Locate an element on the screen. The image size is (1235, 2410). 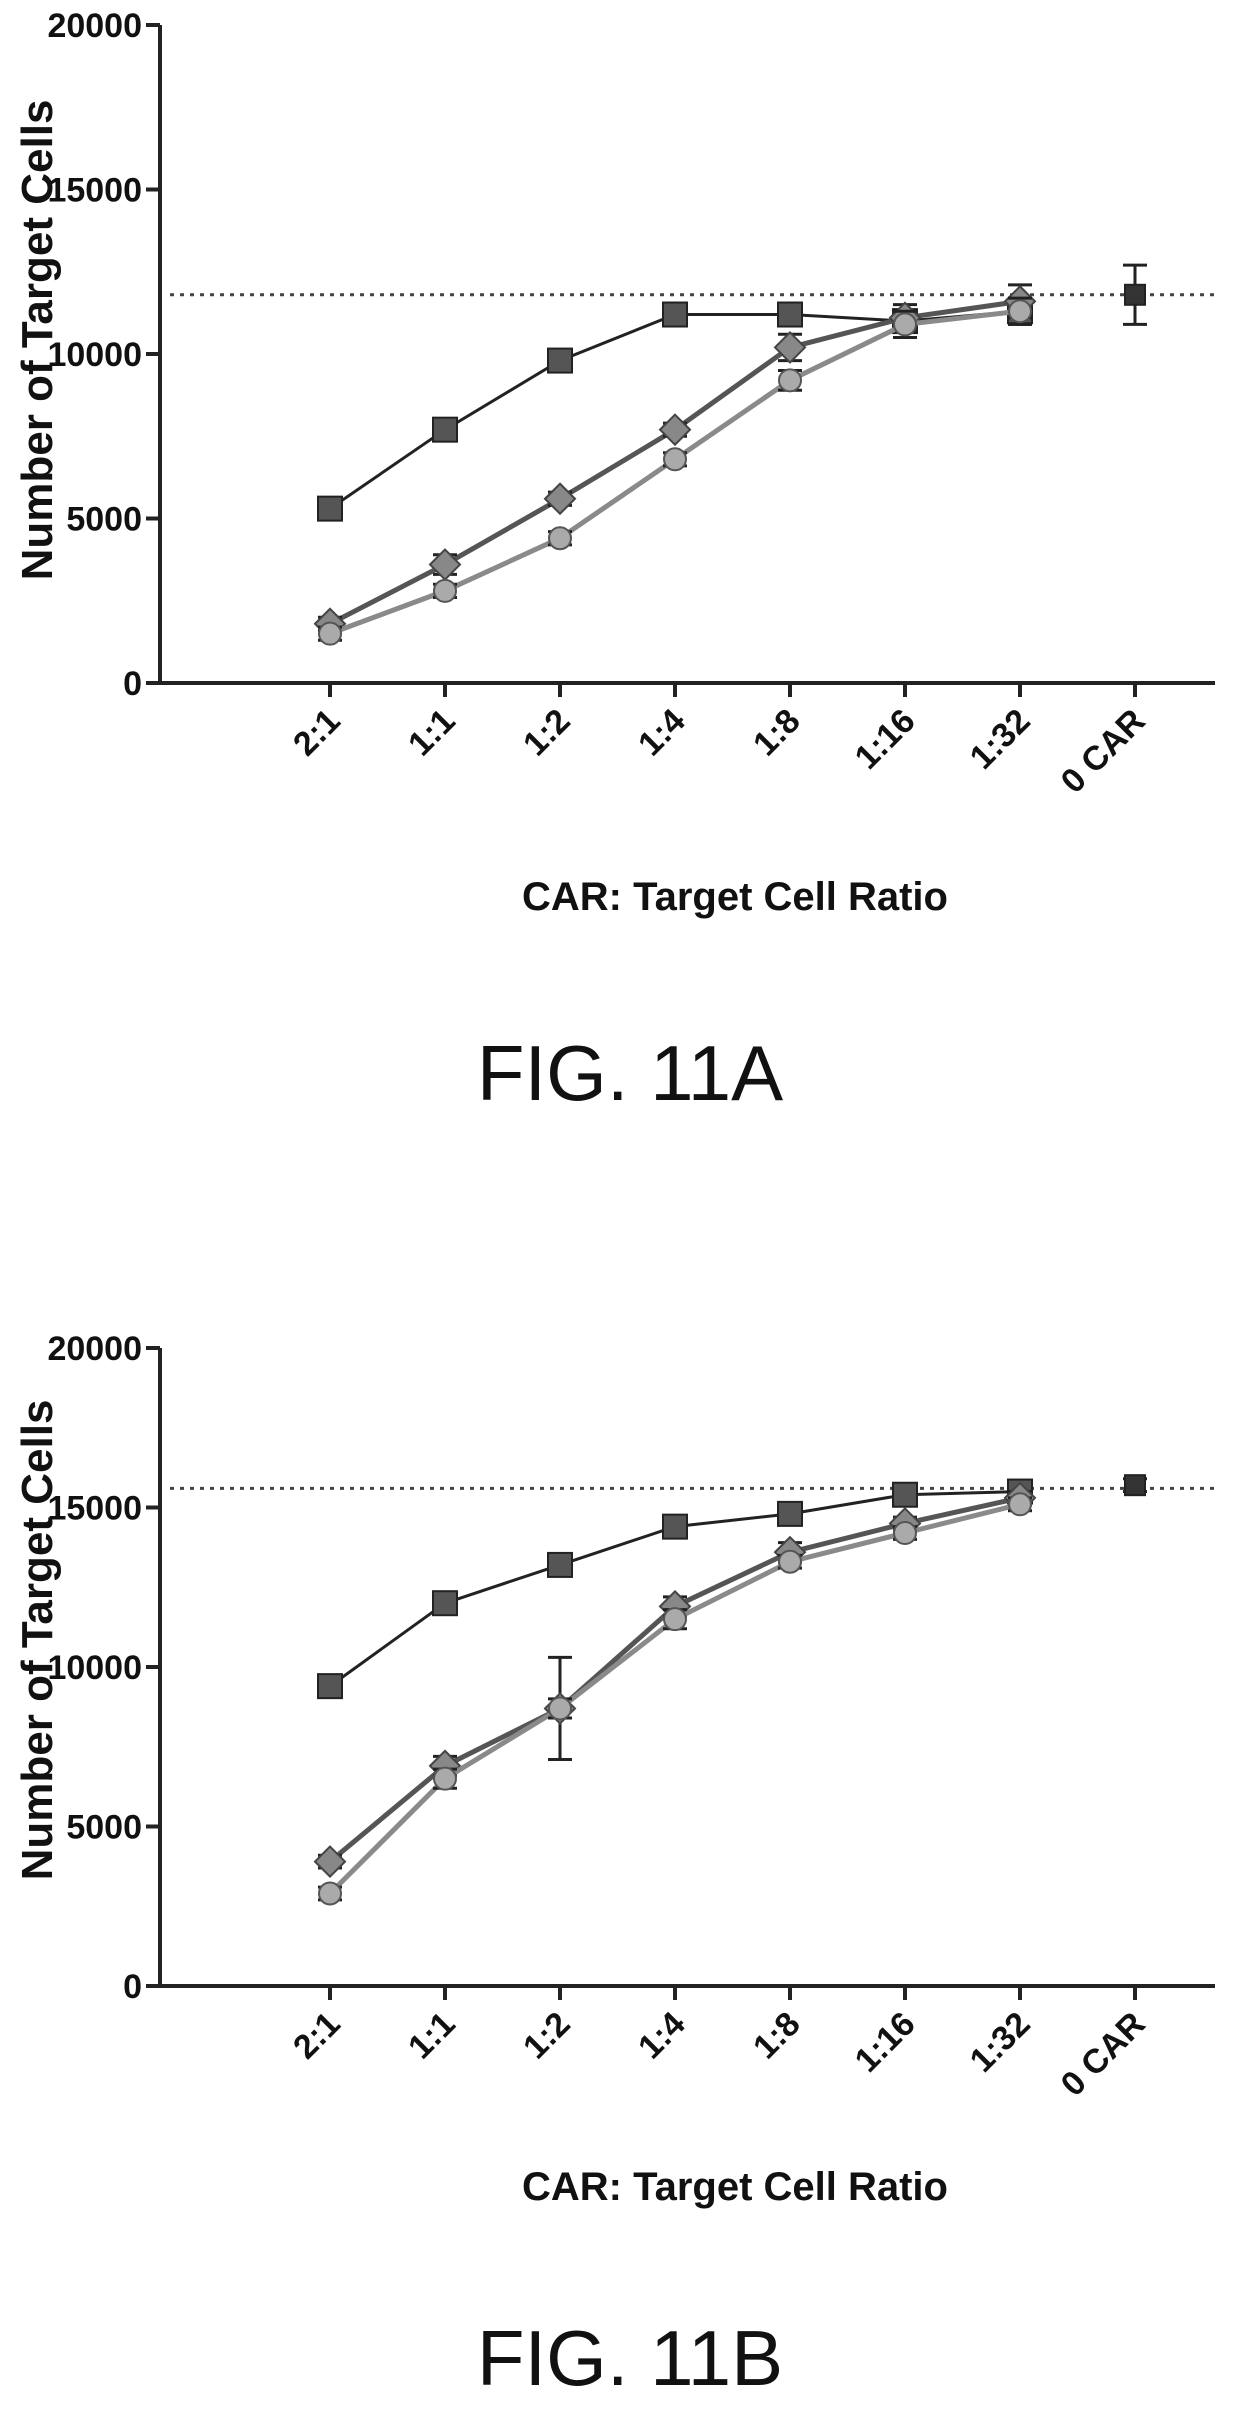
figure-caption: FIG. 11A is located at coordinates (630, 1073).